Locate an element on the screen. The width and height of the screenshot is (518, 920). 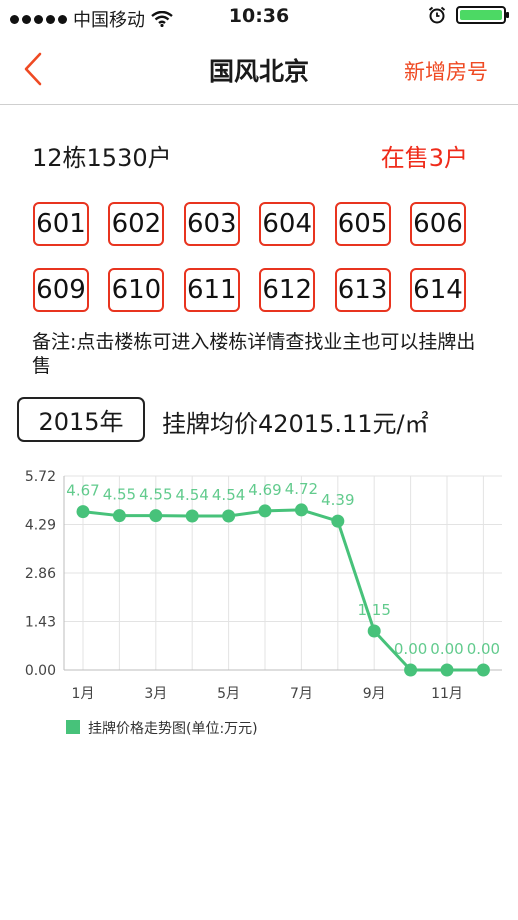
x-tick-label: 7月 is located at coordinates (301, 694).